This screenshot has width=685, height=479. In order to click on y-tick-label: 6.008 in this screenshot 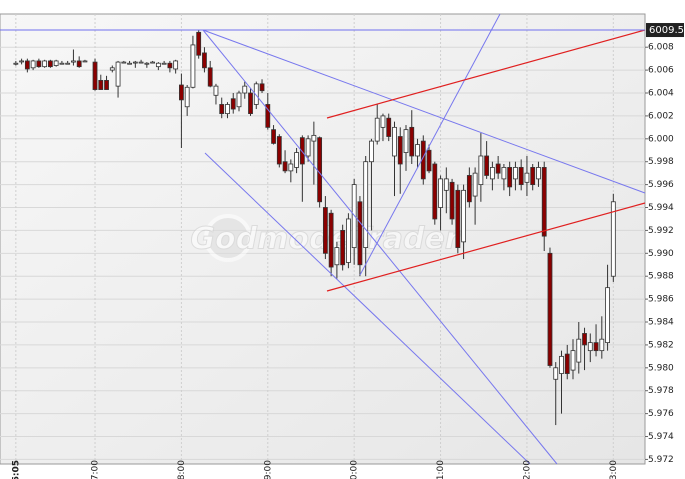, I will do `click(661, 48)`.